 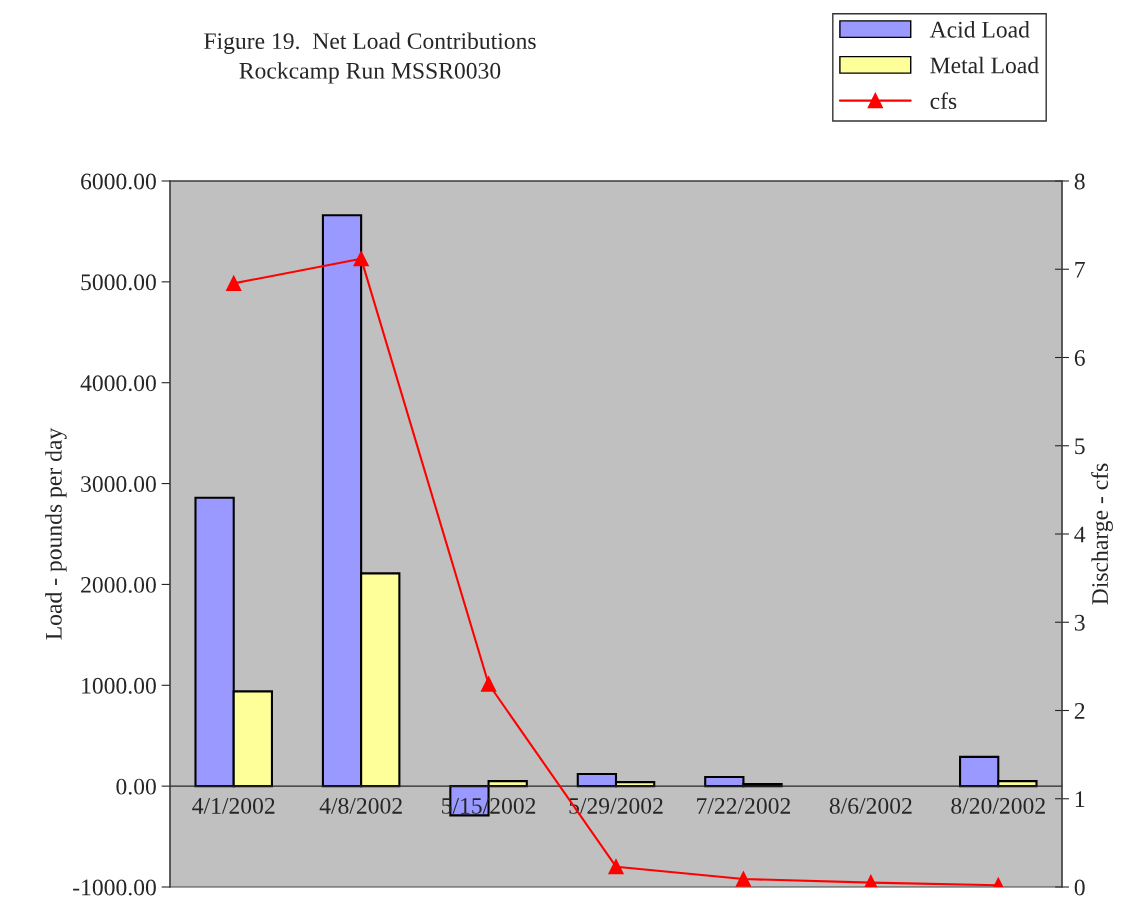 What do you see at coordinates (1080, 446) in the screenshot?
I see `y2-tick-label: 5` at bounding box center [1080, 446].